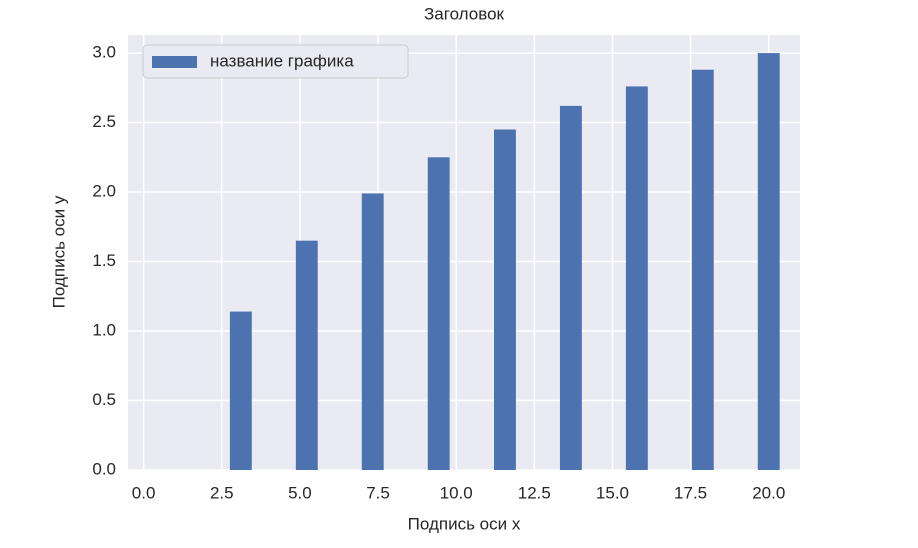 The width and height of the screenshot is (918, 548). Describe the element at coordinates (104, 399) in the screenshot. I see `y-tick-label: 0.5` at that location.